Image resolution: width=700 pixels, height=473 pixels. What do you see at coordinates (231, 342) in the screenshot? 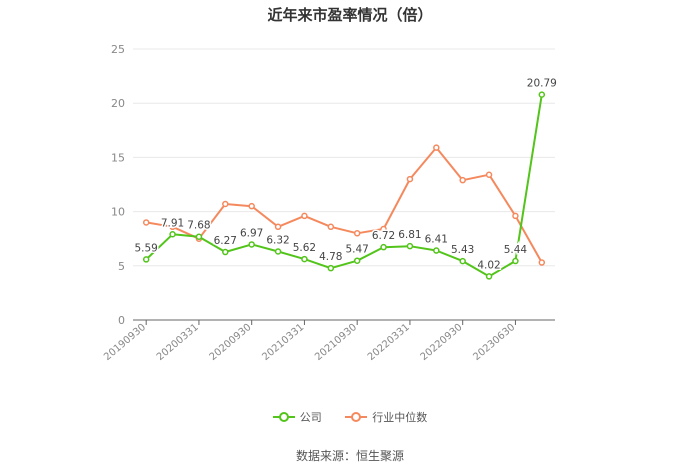
I see `x-tick-label: 20200930` at bounding box center [231, 342].